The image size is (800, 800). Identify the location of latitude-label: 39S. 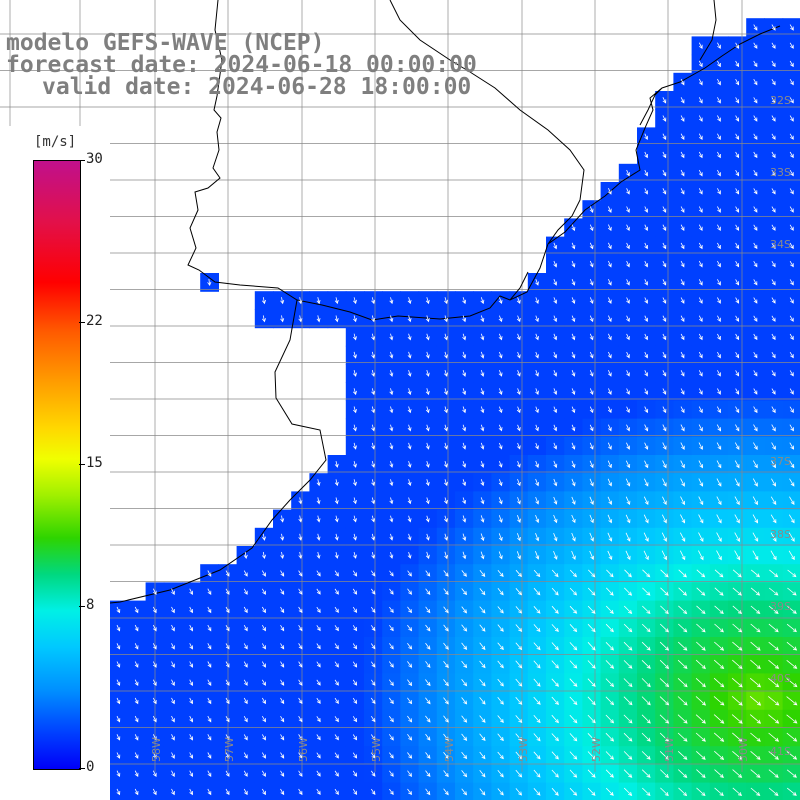
(780, 606).